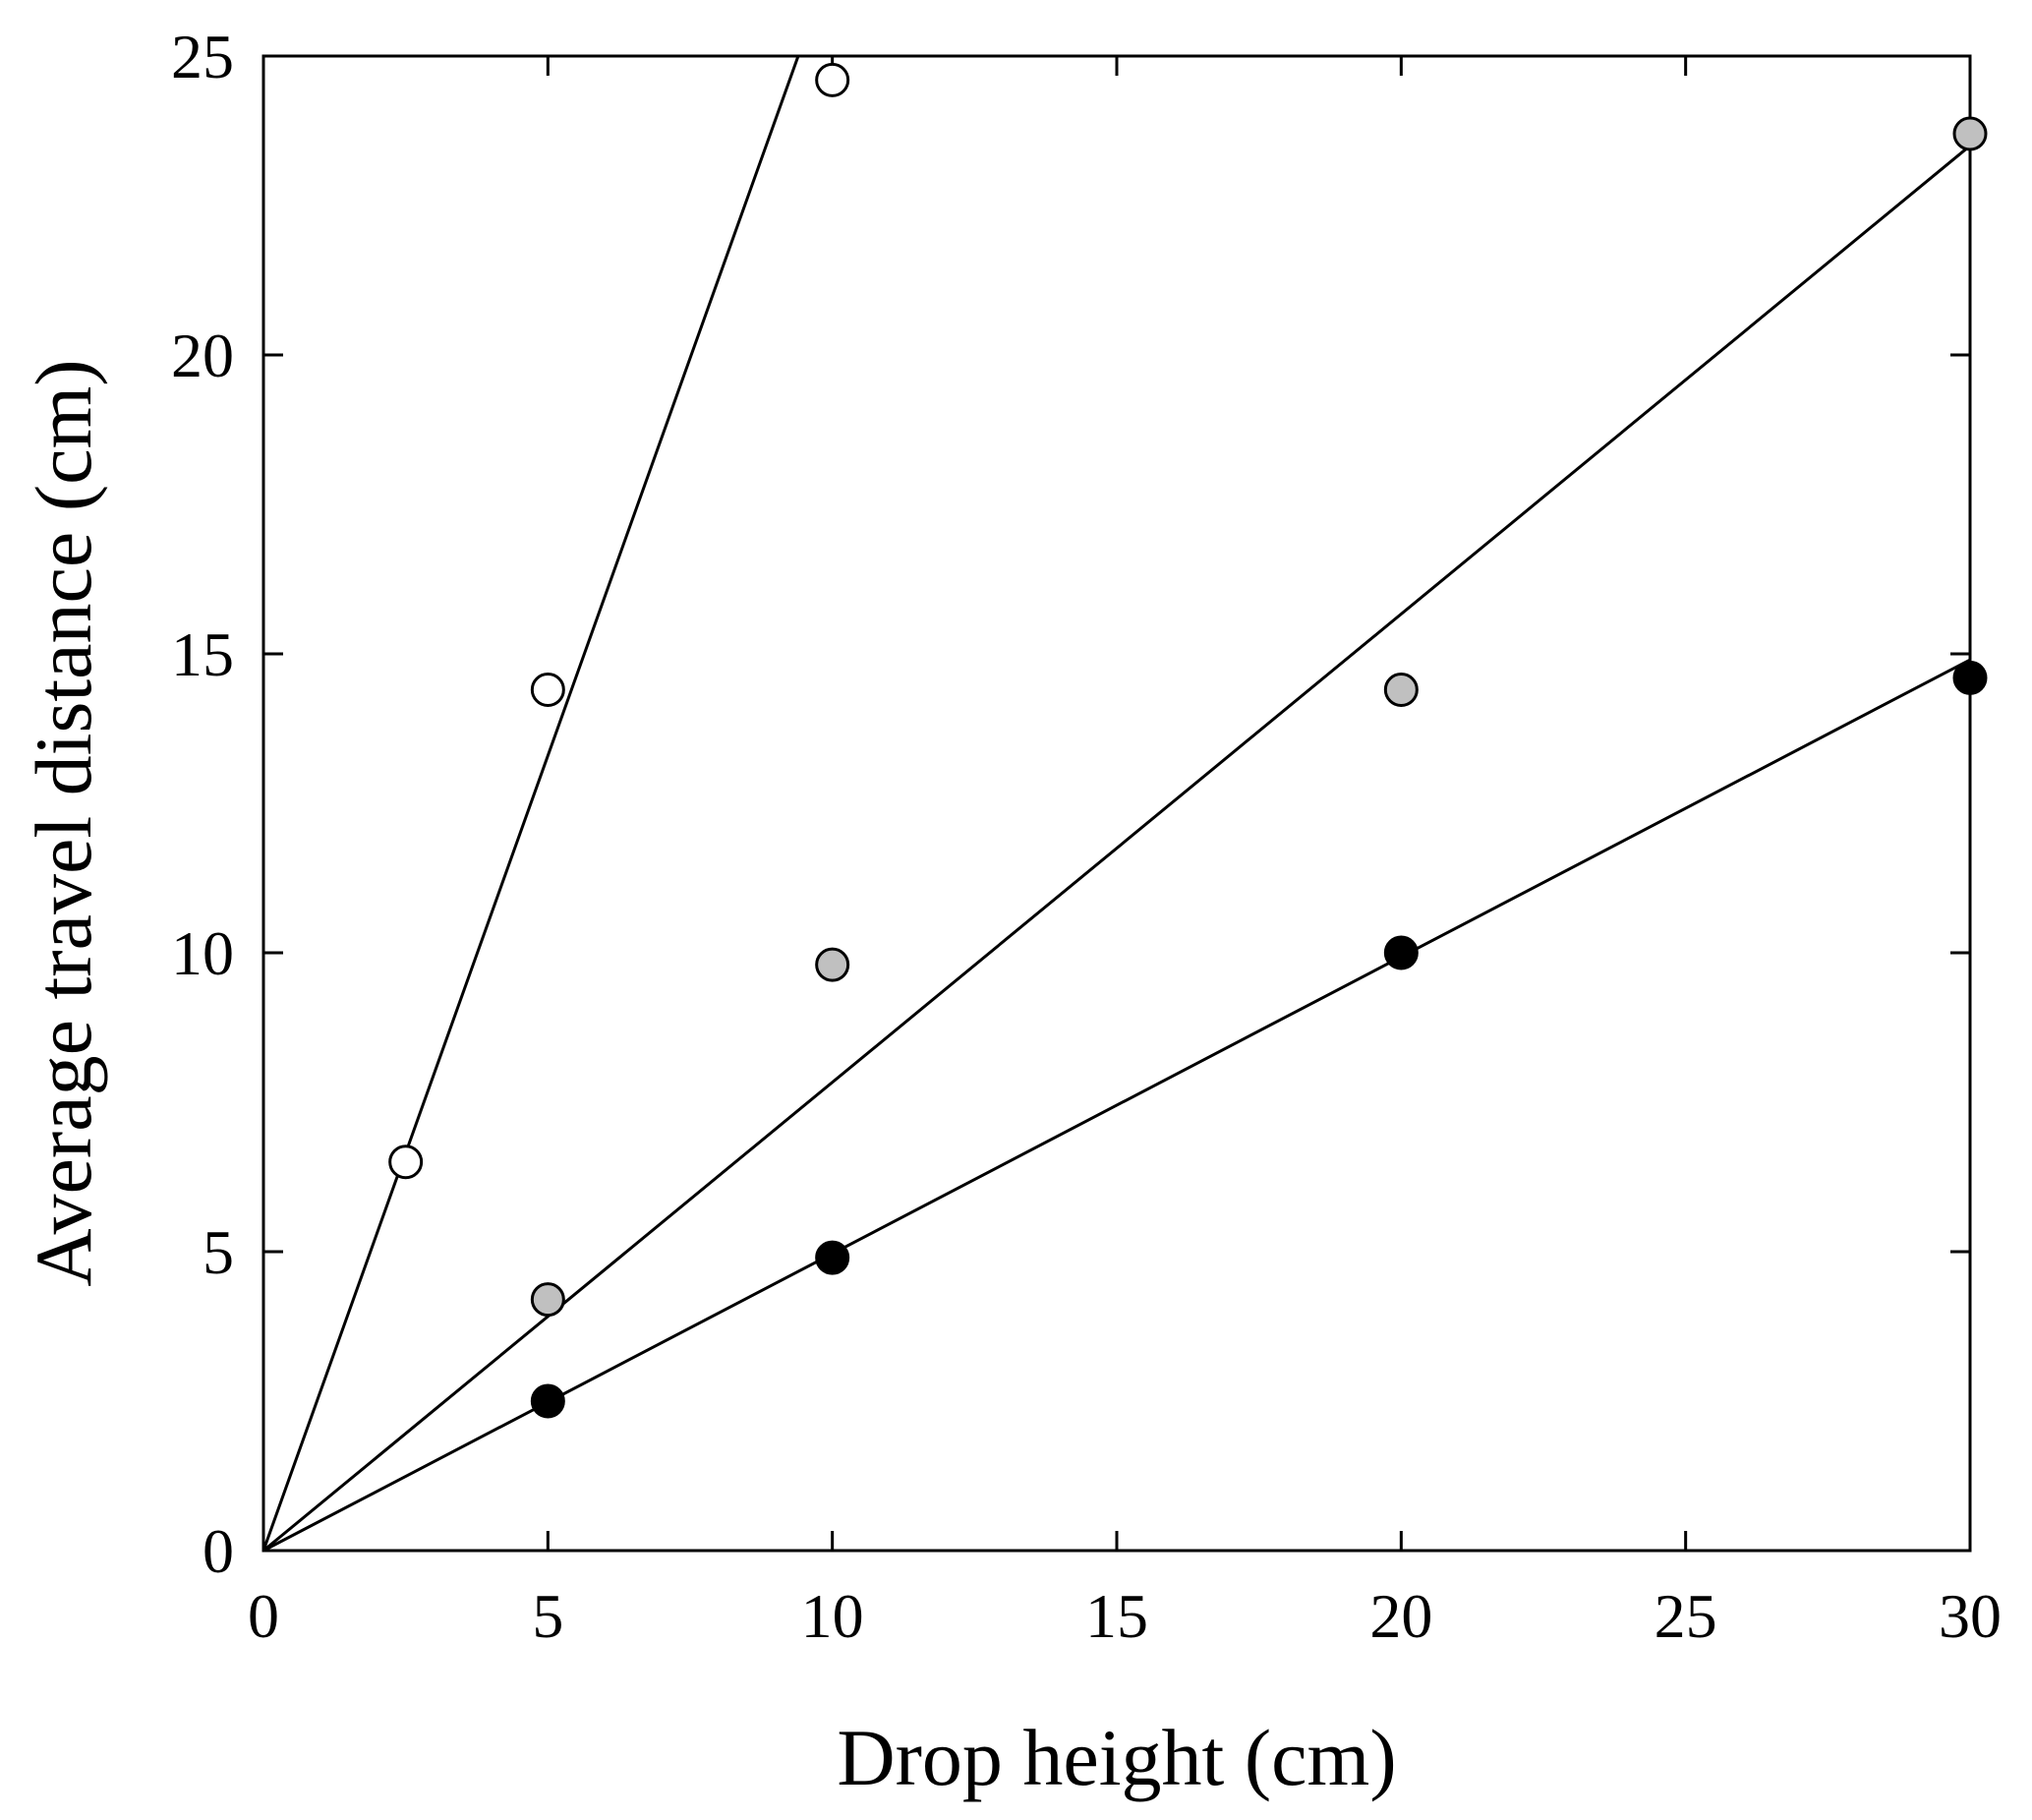 This screenshot has height=1820, width=2032. I want to click on y-axis-title: Average travel distance (cm), so click(63, 822).